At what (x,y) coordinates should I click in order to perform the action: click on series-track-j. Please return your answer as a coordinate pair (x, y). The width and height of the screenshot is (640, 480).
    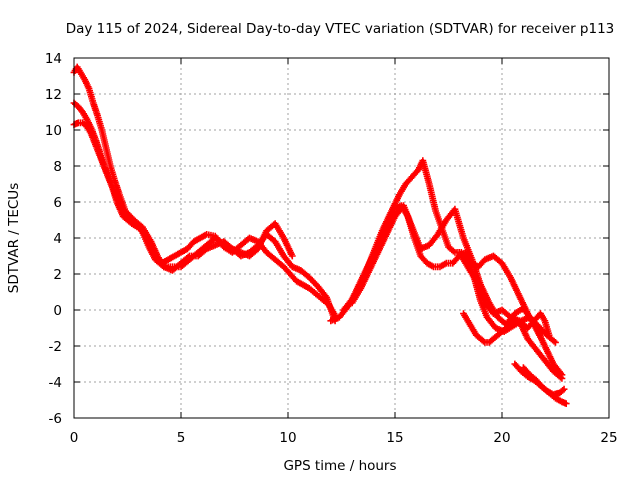
    Looking at the image, I should click on (545, 385).